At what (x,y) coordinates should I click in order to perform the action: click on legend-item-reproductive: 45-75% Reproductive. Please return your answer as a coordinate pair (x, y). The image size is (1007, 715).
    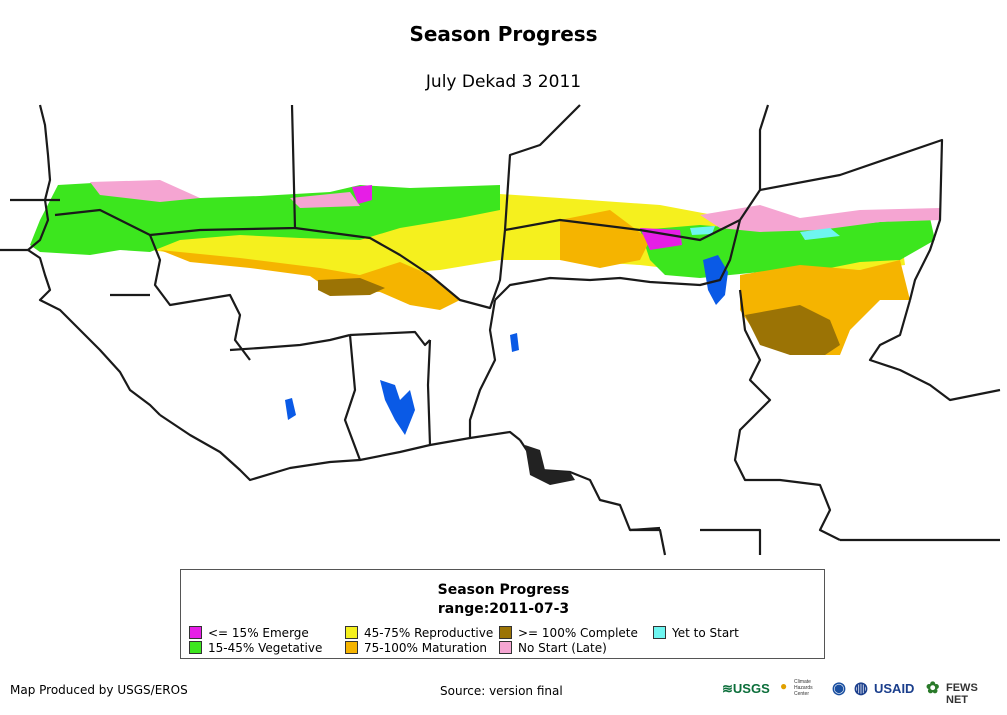
    Looking at the image, I should click on (419, 633).